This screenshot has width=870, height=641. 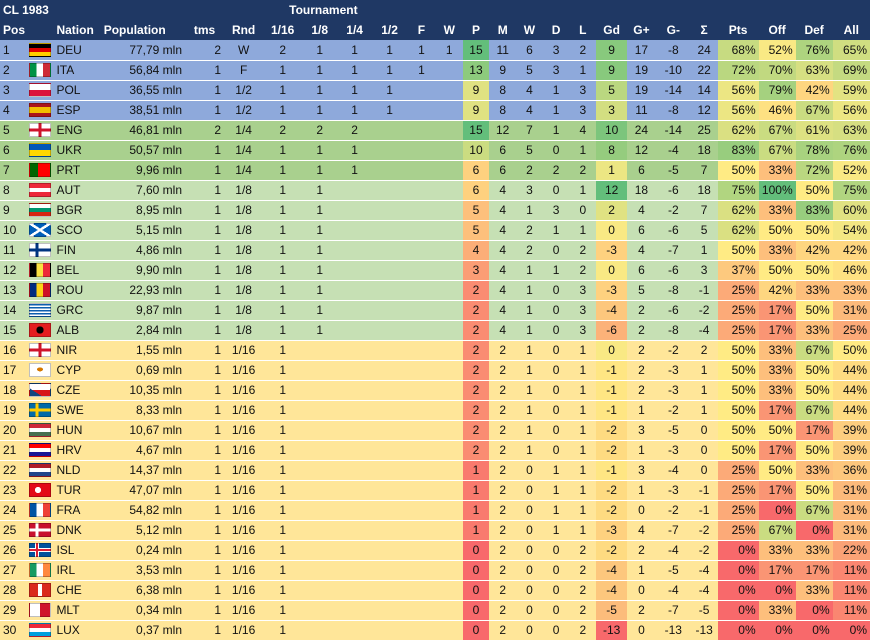 What do you see at coordinates (583, 50) in the screenshot?
I see `cell-losses: 2` at bounding box center [583, 50].